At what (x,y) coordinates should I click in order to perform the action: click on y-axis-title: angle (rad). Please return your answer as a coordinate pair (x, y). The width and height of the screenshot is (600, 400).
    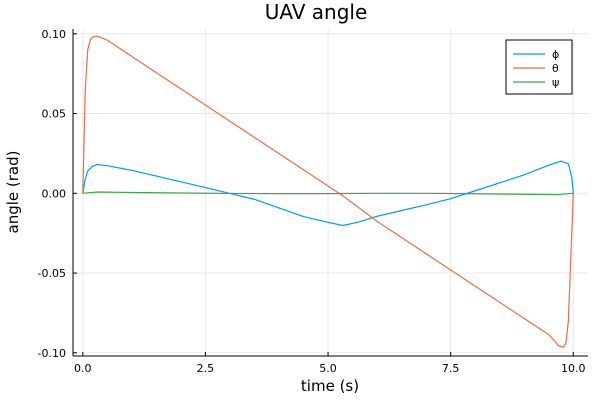
    Looking at the image, I should click on (13, 192).